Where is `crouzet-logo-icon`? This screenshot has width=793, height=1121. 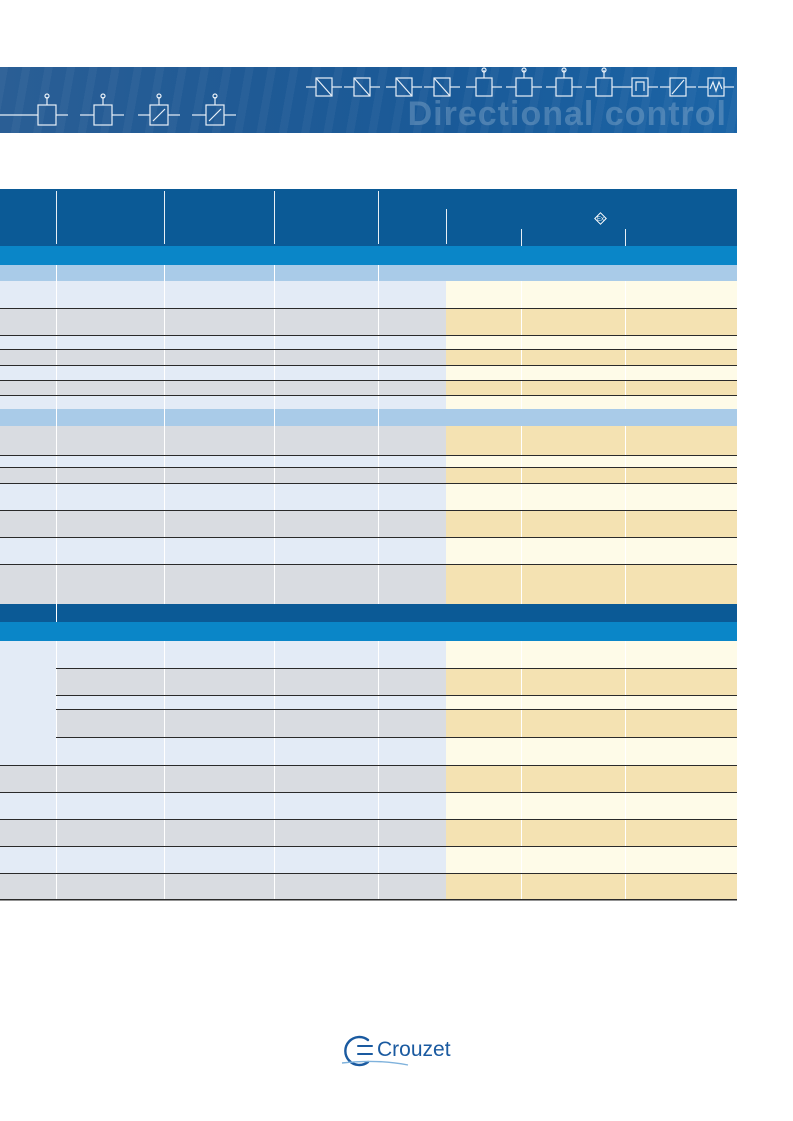 crouzet-logo-icon is located at coordinates (375, 1051).